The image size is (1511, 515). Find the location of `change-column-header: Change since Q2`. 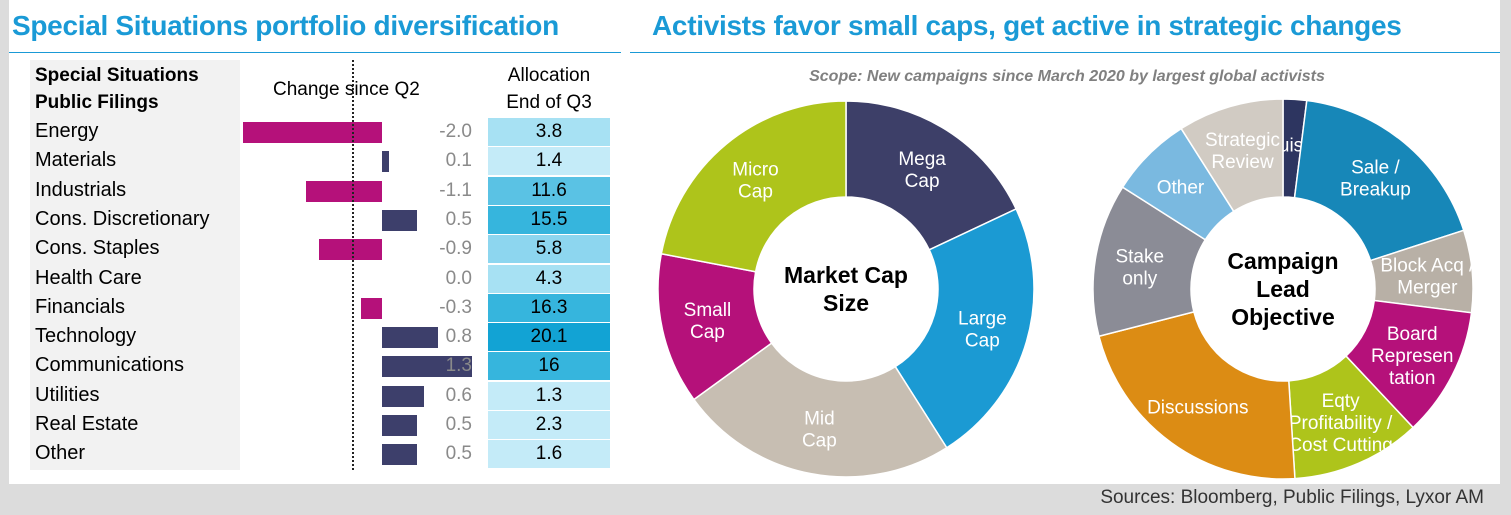

change-column-header: Change since Q2 is located at coordinates (346, 89).